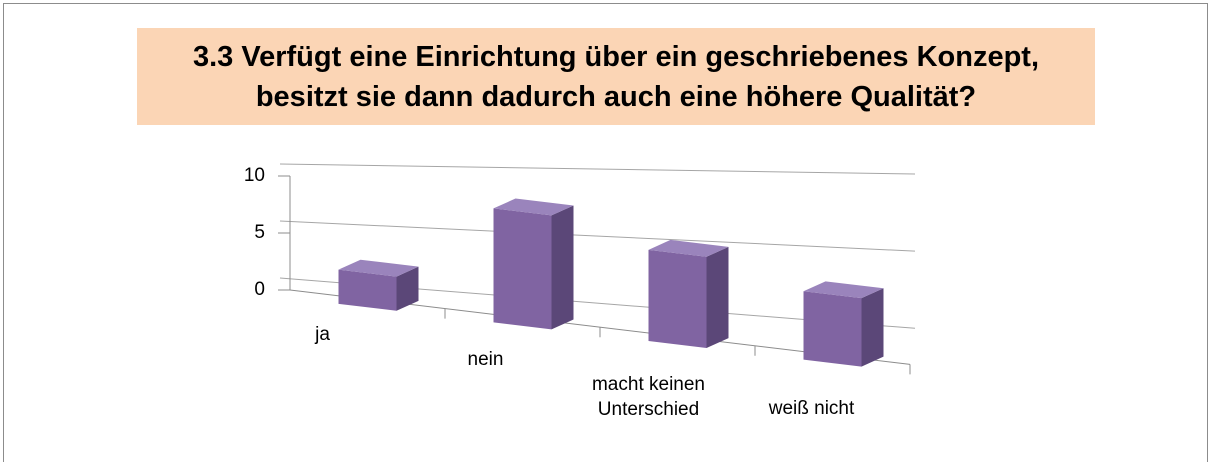  What do you see at coordinates (259, 232) in the screenshot?
I see `y-tick-label: 5` at bounding box center [259, 232].